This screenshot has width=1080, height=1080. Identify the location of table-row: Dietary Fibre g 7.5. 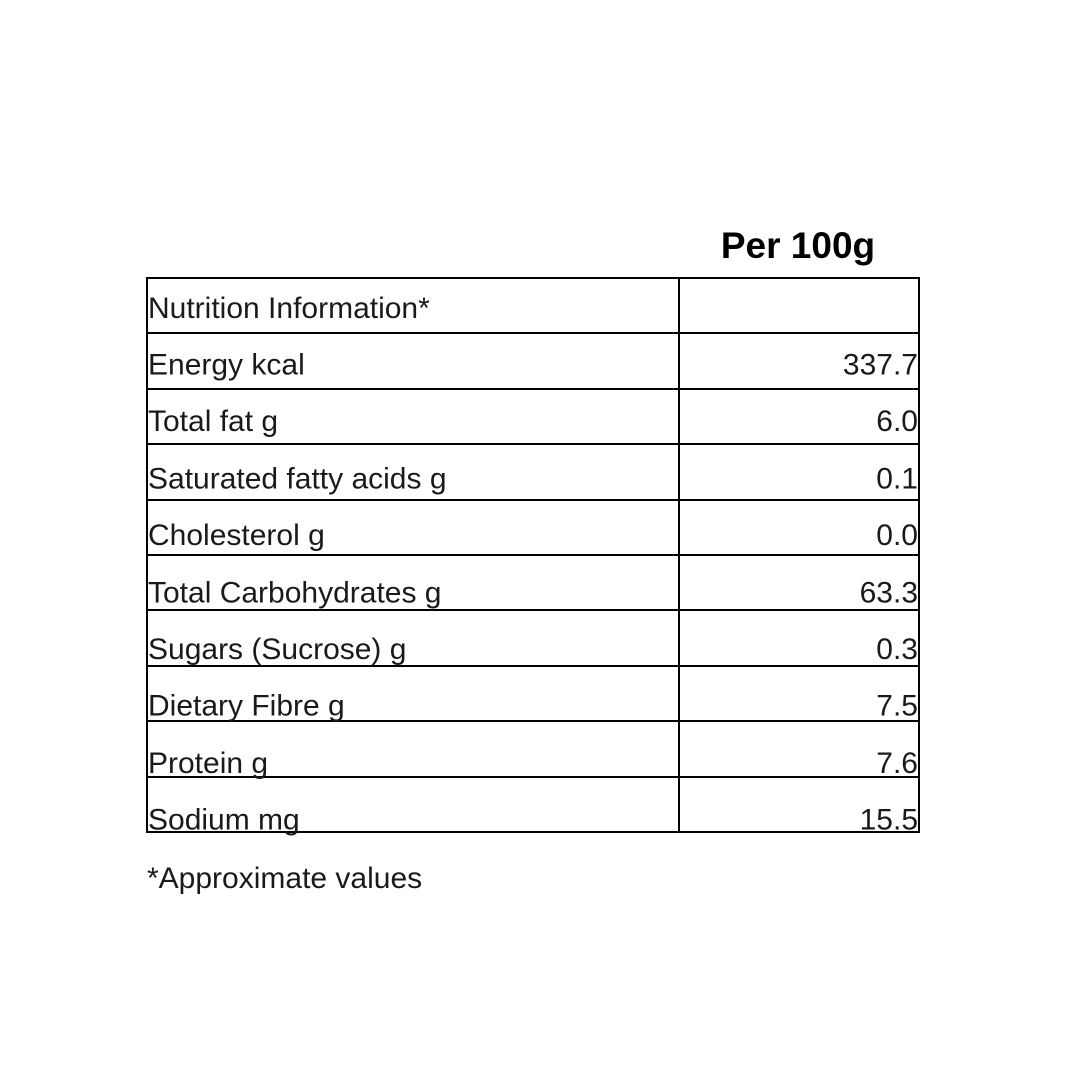
(533, 693).